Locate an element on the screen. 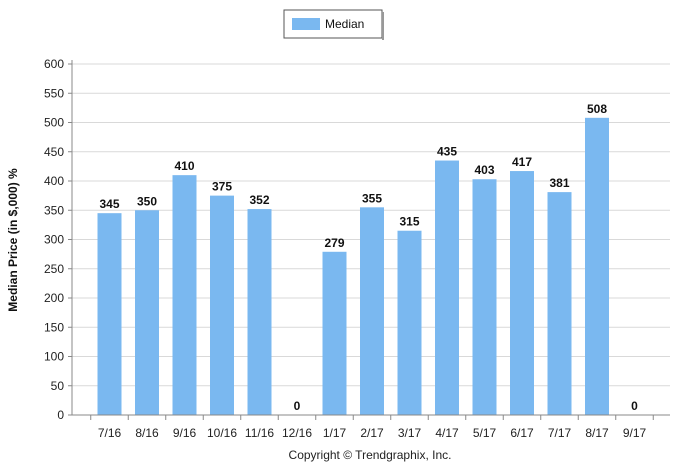 This screenshot has height=464, width=681. y-axis-title: Median Price (in $,000) % is located at coordinates (13, 240).